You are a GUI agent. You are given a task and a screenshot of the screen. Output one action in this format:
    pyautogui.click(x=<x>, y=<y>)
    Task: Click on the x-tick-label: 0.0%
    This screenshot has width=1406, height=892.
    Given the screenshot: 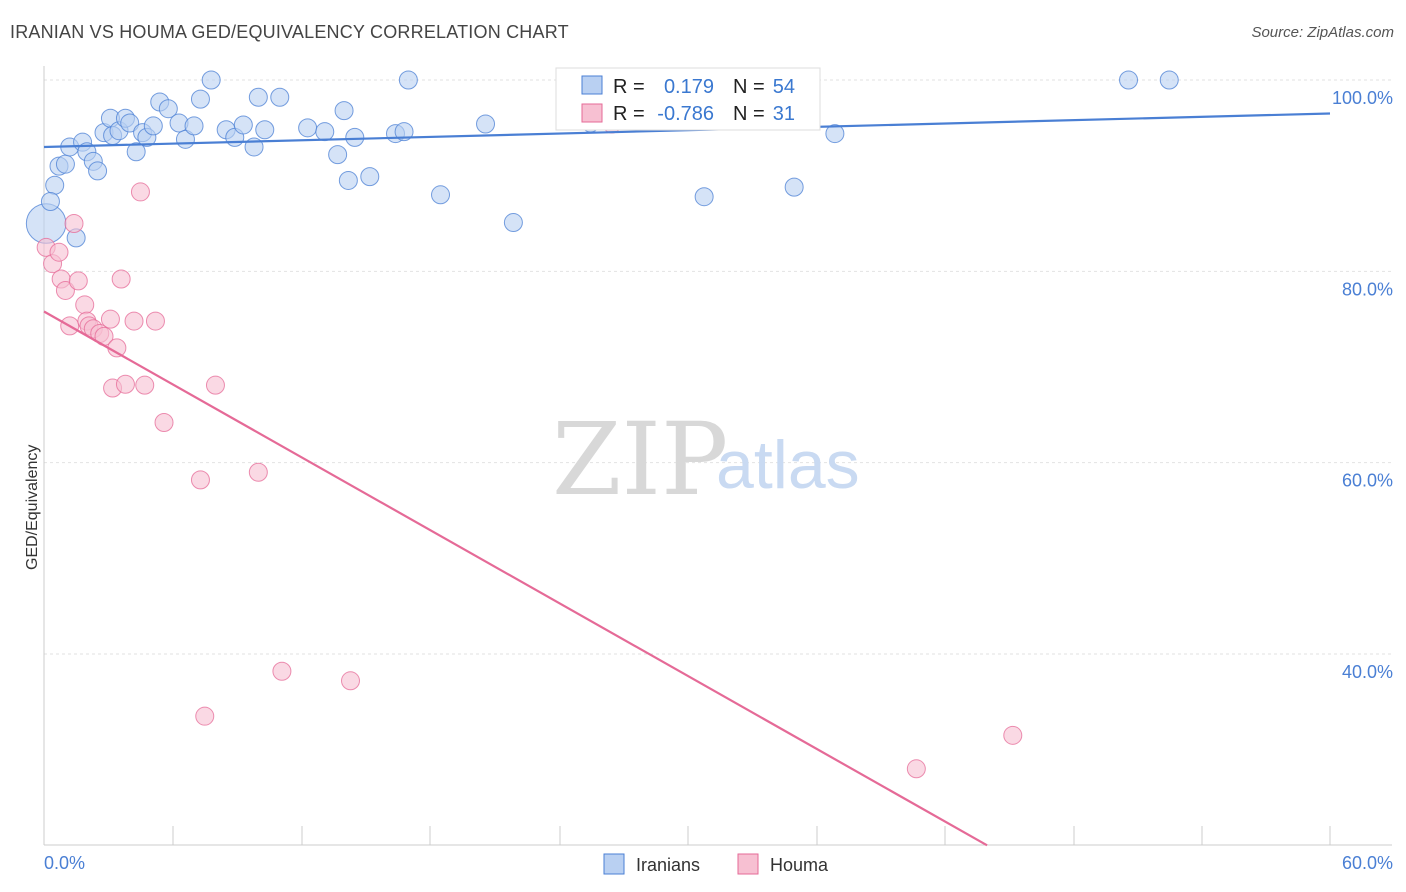 What is the action you would take?
    pyautogui.click(x=64, y=863)
    